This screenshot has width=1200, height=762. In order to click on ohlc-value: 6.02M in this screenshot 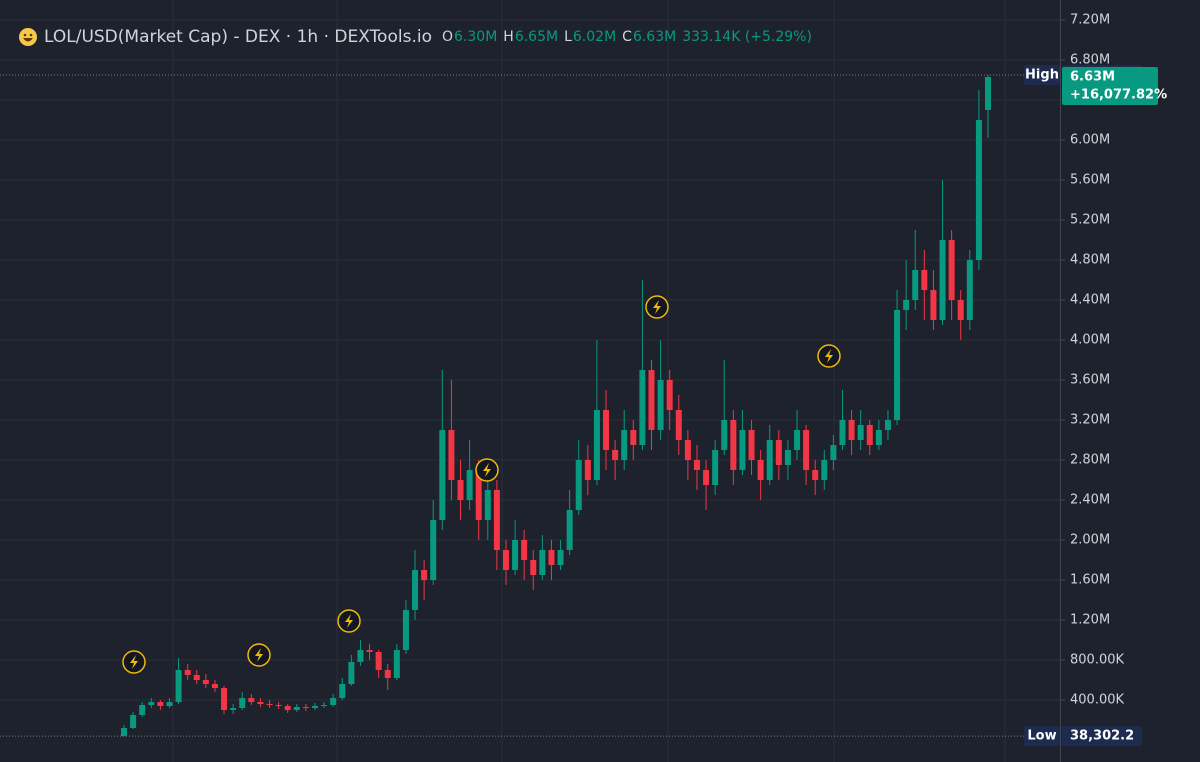, I will do `click(594, 37)`.